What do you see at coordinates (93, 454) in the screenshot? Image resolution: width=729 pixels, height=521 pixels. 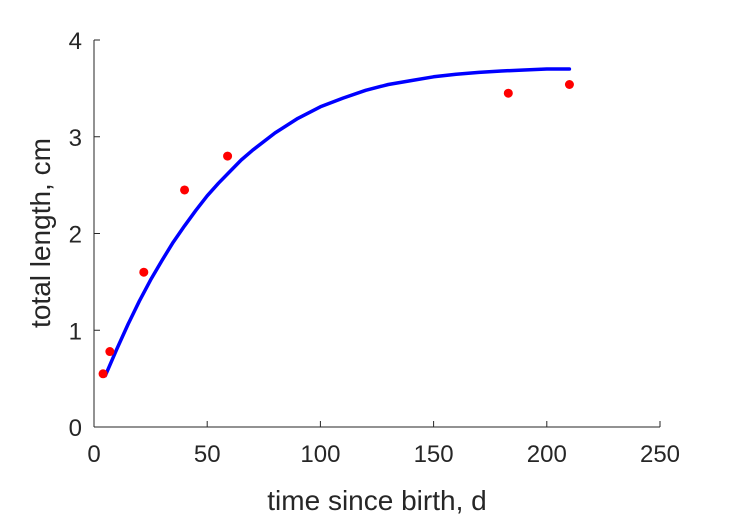 I see `x-tick-label: 0` at bounding box center [93, 454].